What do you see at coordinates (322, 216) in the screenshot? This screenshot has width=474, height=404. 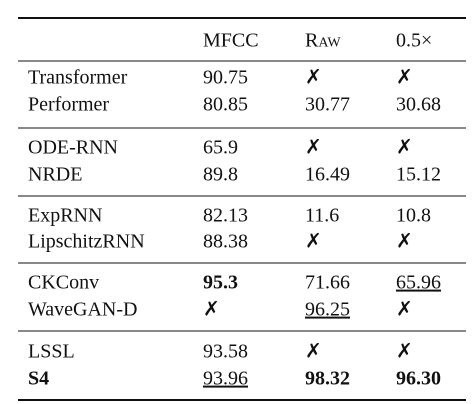 I see `cell: 11.6` at bounding box center [322, 216].